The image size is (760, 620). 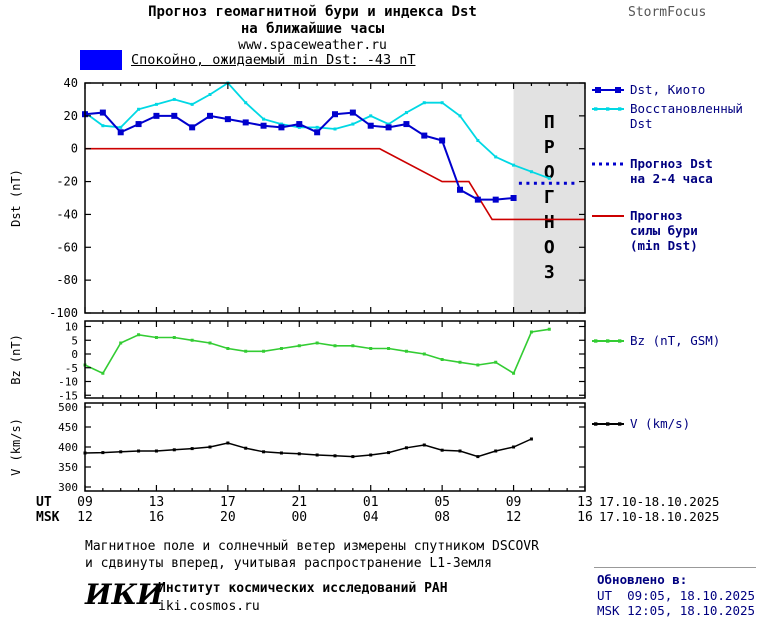 I want to click on panel-border, so click(x=335, y=359).